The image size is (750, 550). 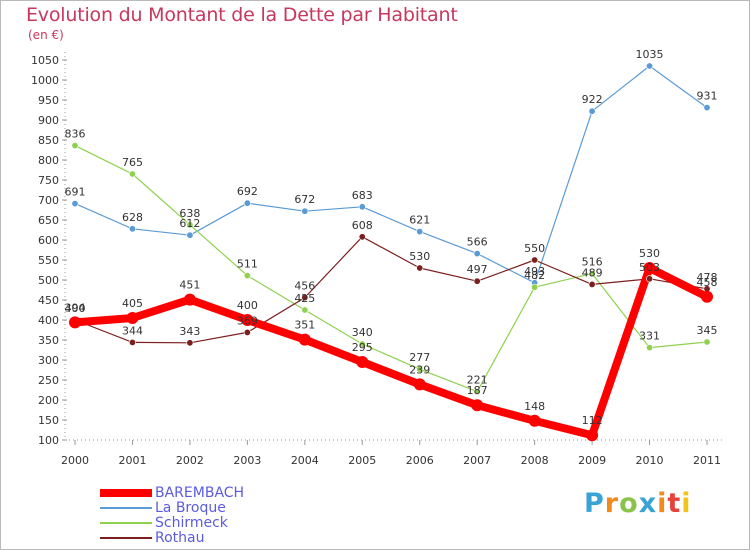 What do you see at coordinates (132, 217) in the screenshot?
I see `data-label: 628` at bounding box center [132, 217].